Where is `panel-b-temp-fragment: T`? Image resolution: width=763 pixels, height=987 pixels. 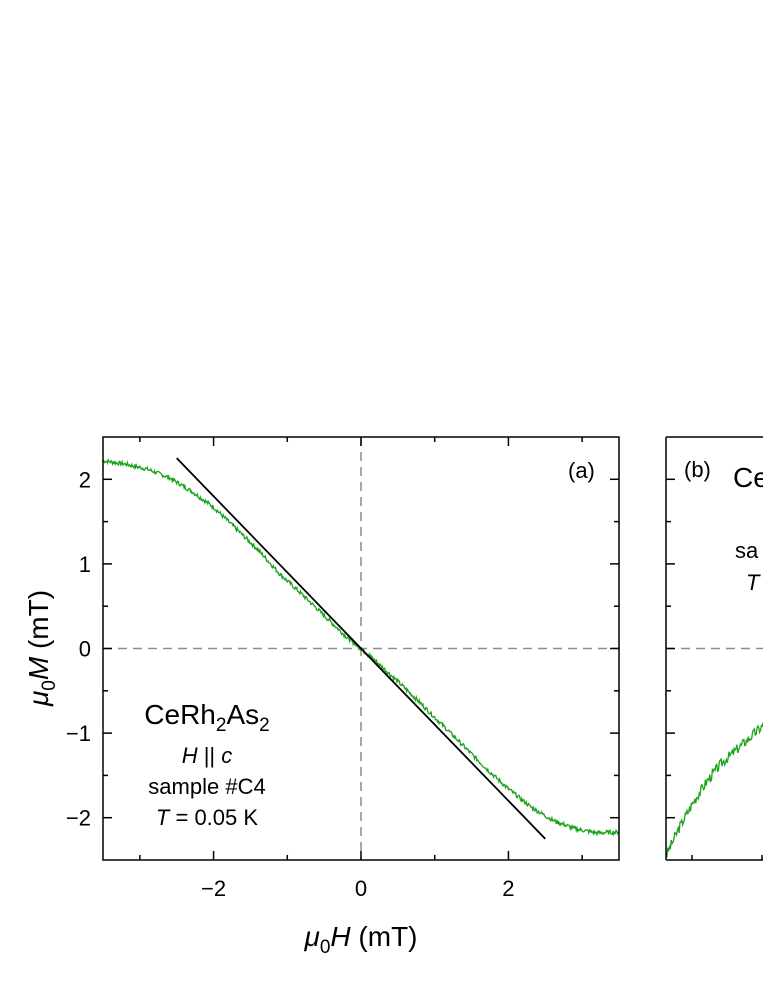
panel-b-temp-fragment: T is located at coordinates (753, 582).